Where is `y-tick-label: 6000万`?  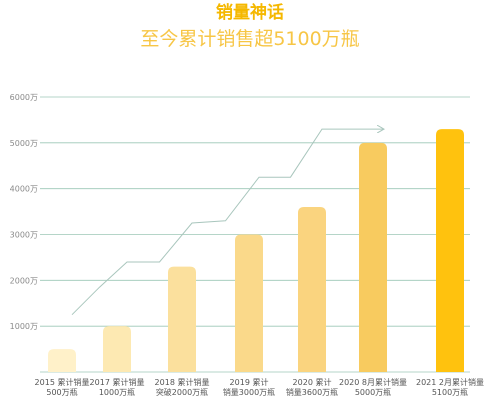
y-tick-label: 6000万 is located at coordinates (24, 97).